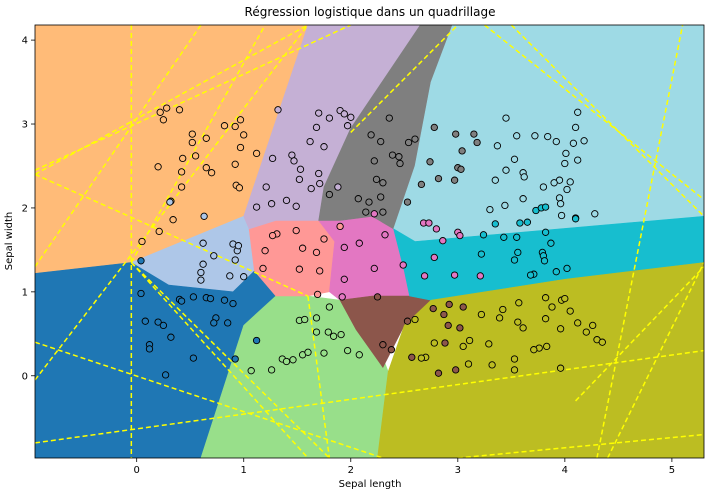 The height and width of the screenshot is (496, 714). Describe the element at coordinates (25, 41) in the screenshot. I see `y-tick-label: 4` at that location.